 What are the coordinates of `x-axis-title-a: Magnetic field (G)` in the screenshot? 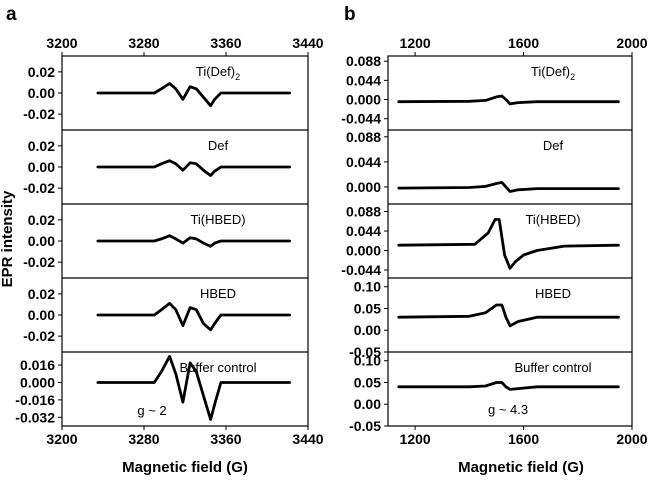 It's located at (185, 467).